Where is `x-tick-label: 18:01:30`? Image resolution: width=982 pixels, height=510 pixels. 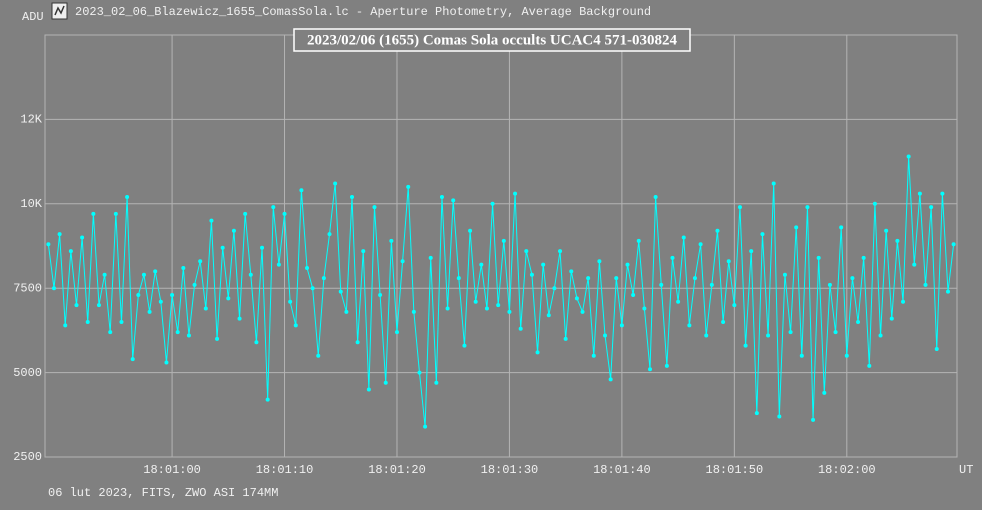
x-tick-label: 18:01:30 is located at coordinates (510, 470).